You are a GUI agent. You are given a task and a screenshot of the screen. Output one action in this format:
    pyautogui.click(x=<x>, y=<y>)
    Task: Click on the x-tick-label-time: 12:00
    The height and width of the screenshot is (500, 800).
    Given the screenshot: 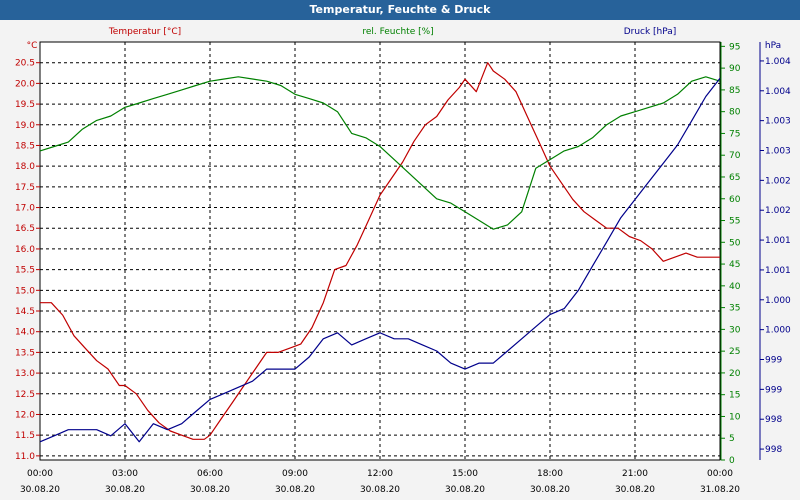 What is the action you would take?
    pyautogui.click(x=380, y=474)
    